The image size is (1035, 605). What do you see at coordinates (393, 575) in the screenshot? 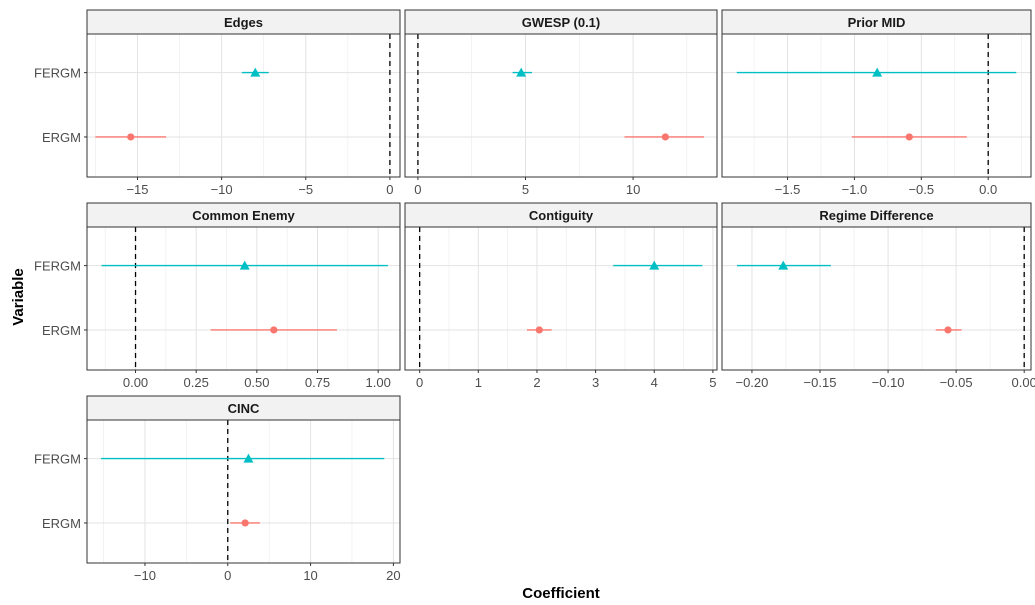
I see `x-tick-label: 20` at bounding box center [393, 575].